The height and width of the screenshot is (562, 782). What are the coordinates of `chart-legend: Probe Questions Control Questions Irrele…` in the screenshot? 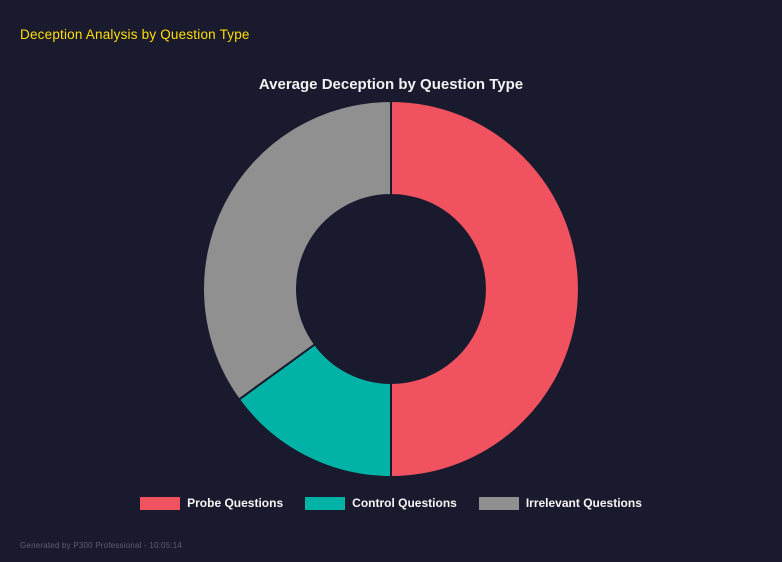 It's located at (391, 503).